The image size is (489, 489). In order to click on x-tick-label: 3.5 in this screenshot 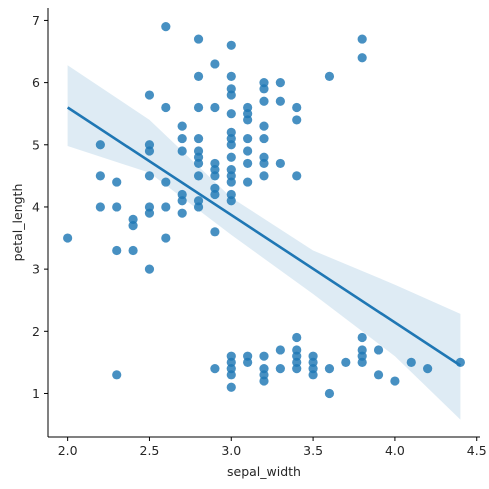, I will do `click(313, 450)`.